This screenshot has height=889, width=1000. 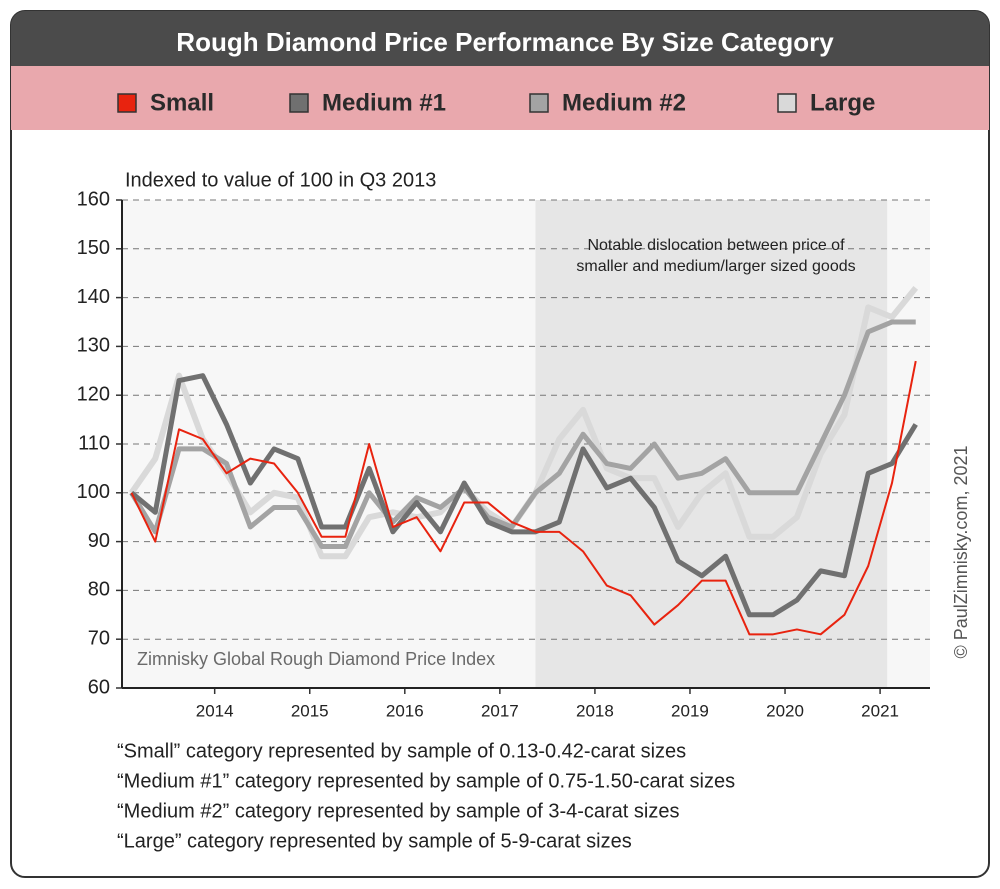 I want to click on legend-bar, so click(x=500, y=98).